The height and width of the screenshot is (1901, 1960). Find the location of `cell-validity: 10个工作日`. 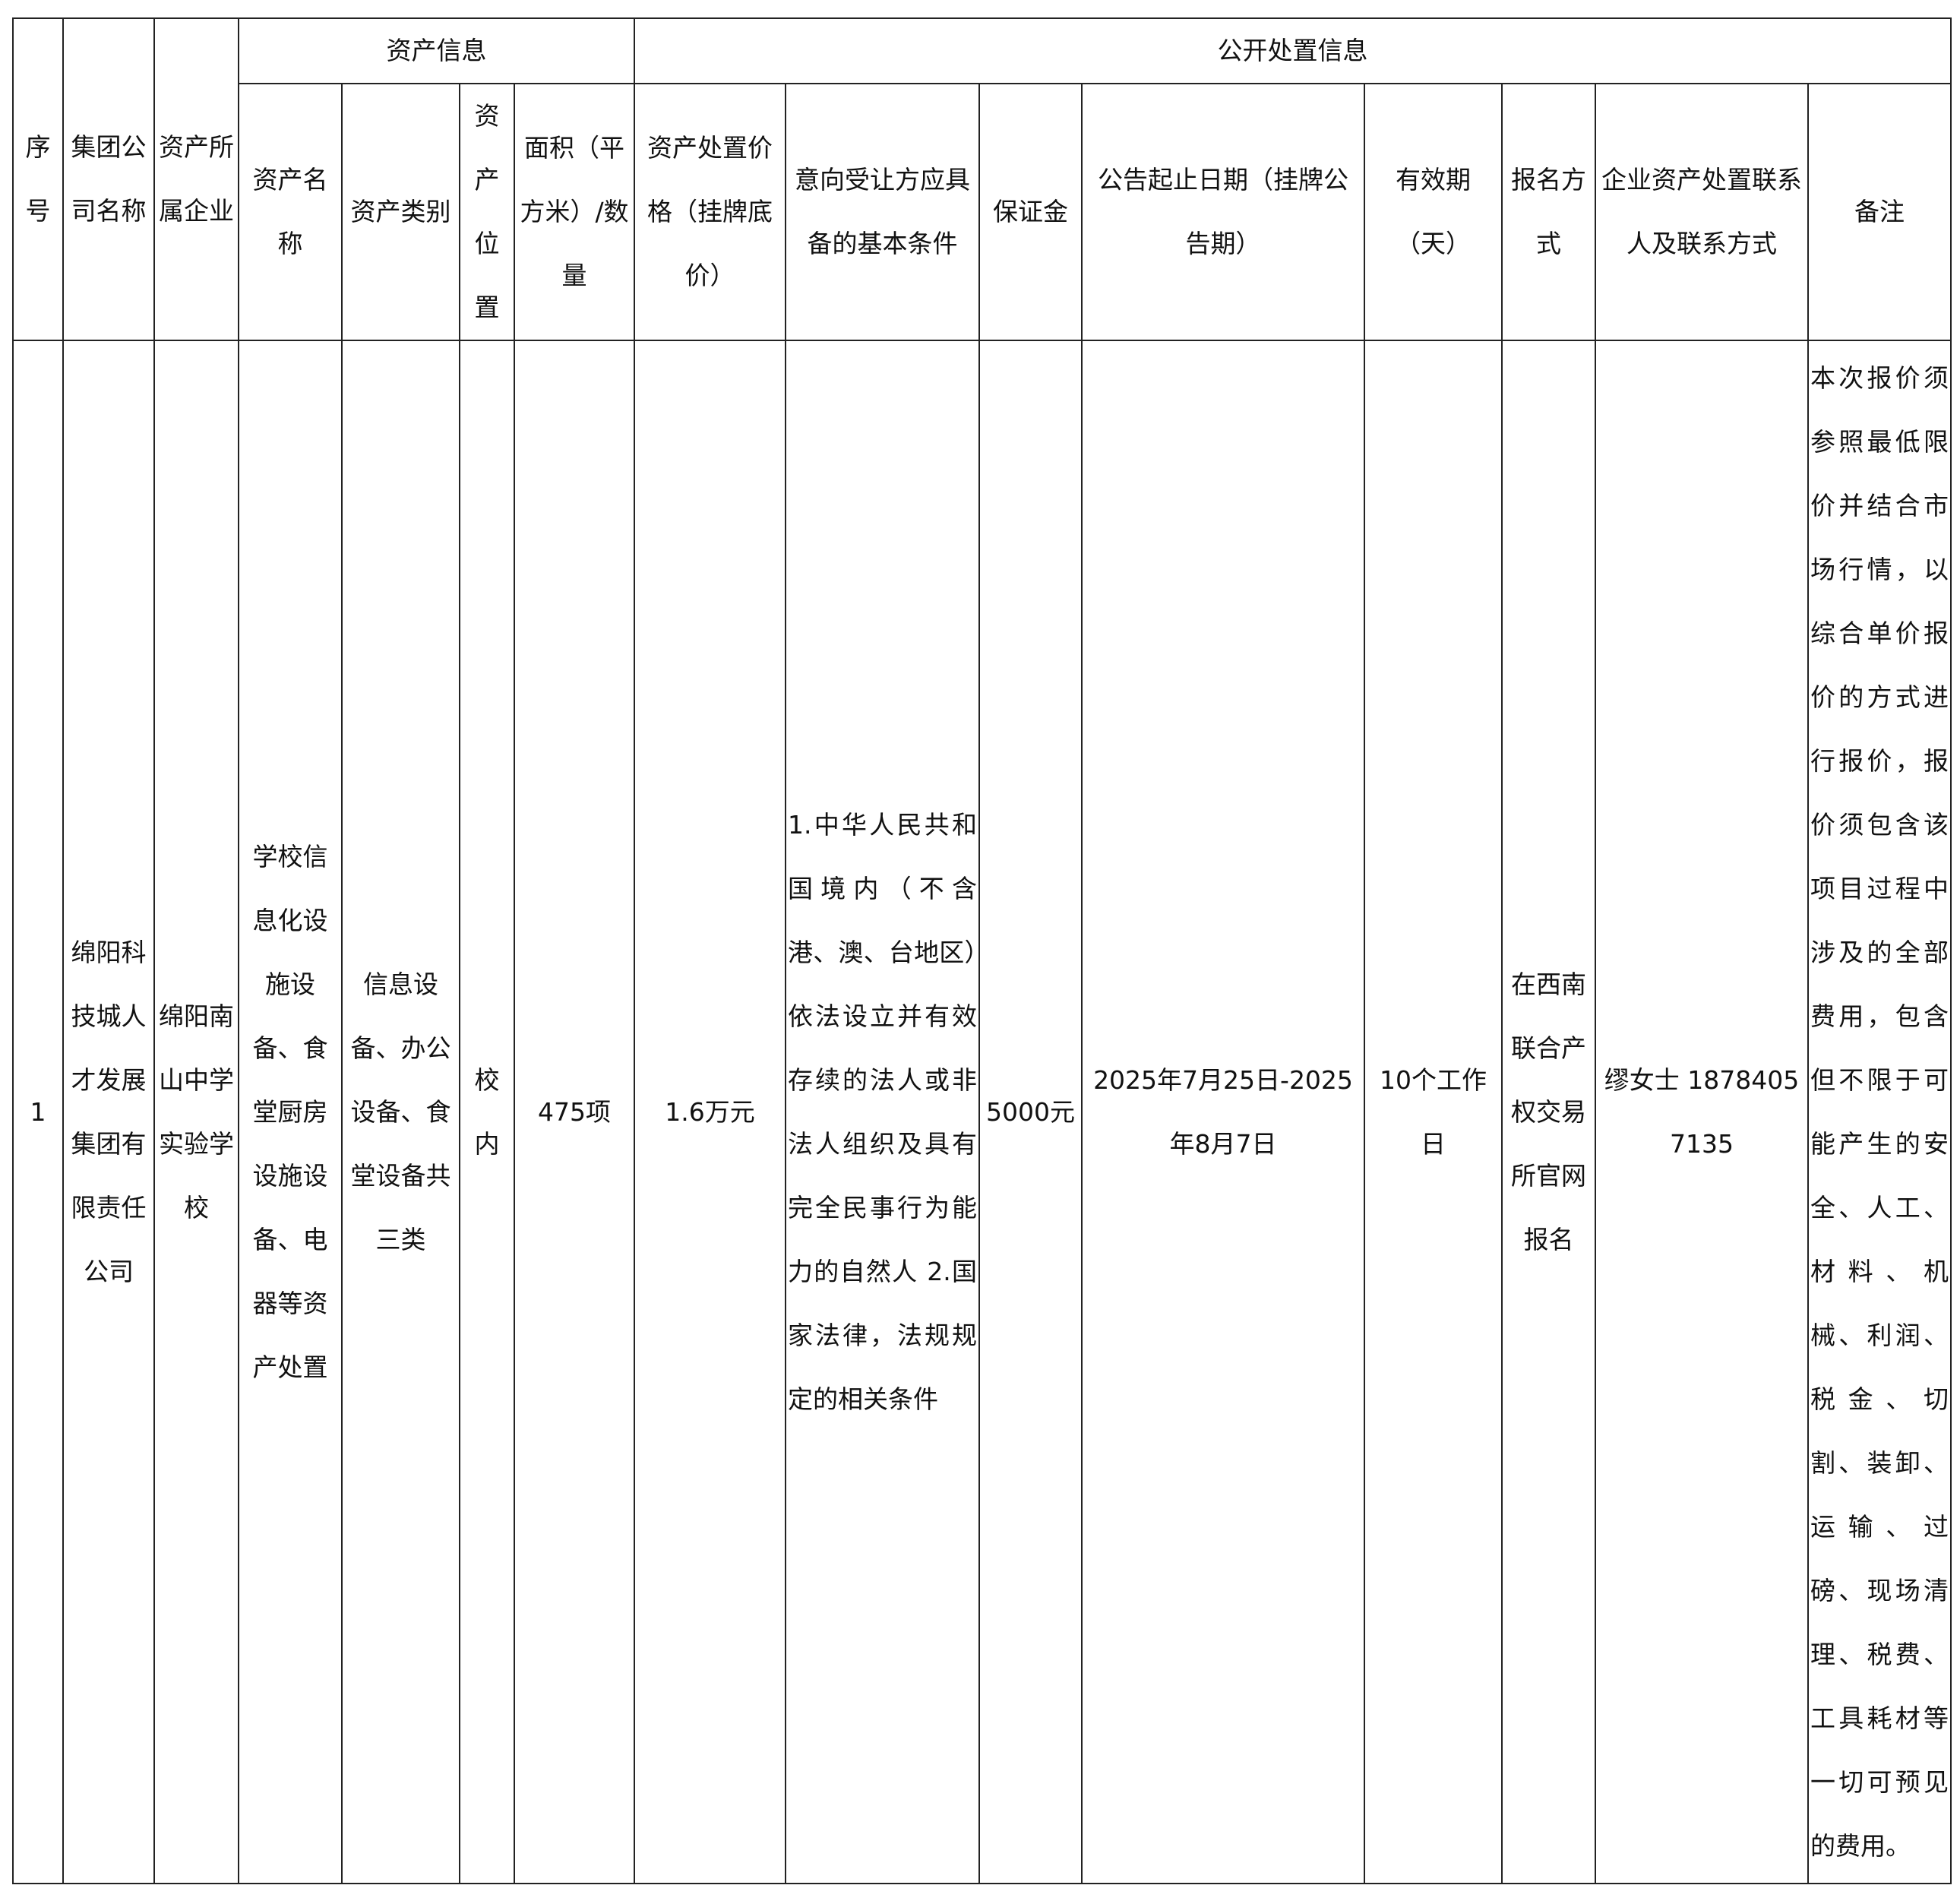

cell-validity: 10个工作日 is located at coordinates (1433, 1112).